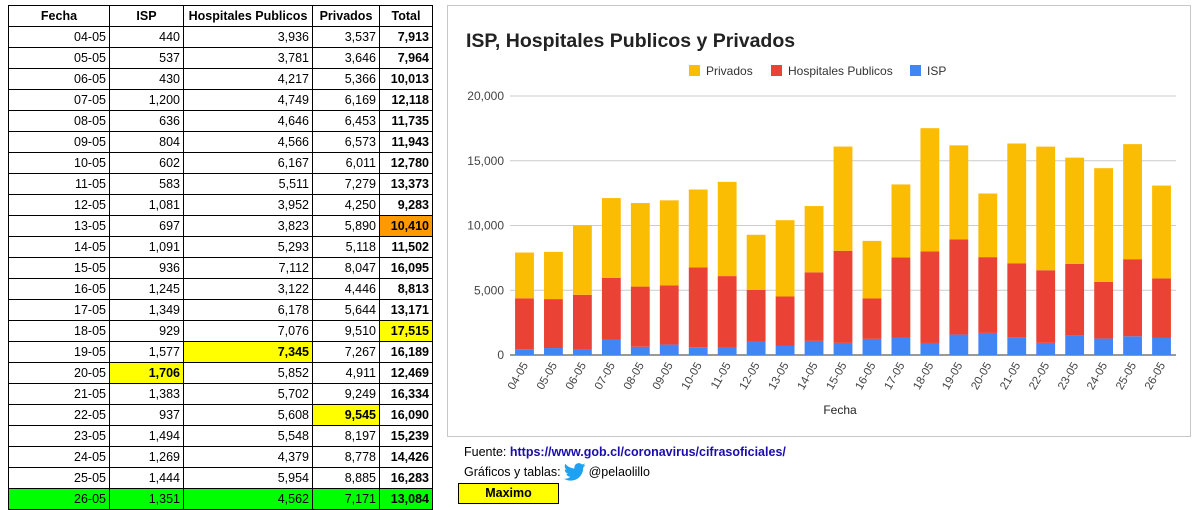  I want to click on cell-fecha: 23-05, so click(59, 436).